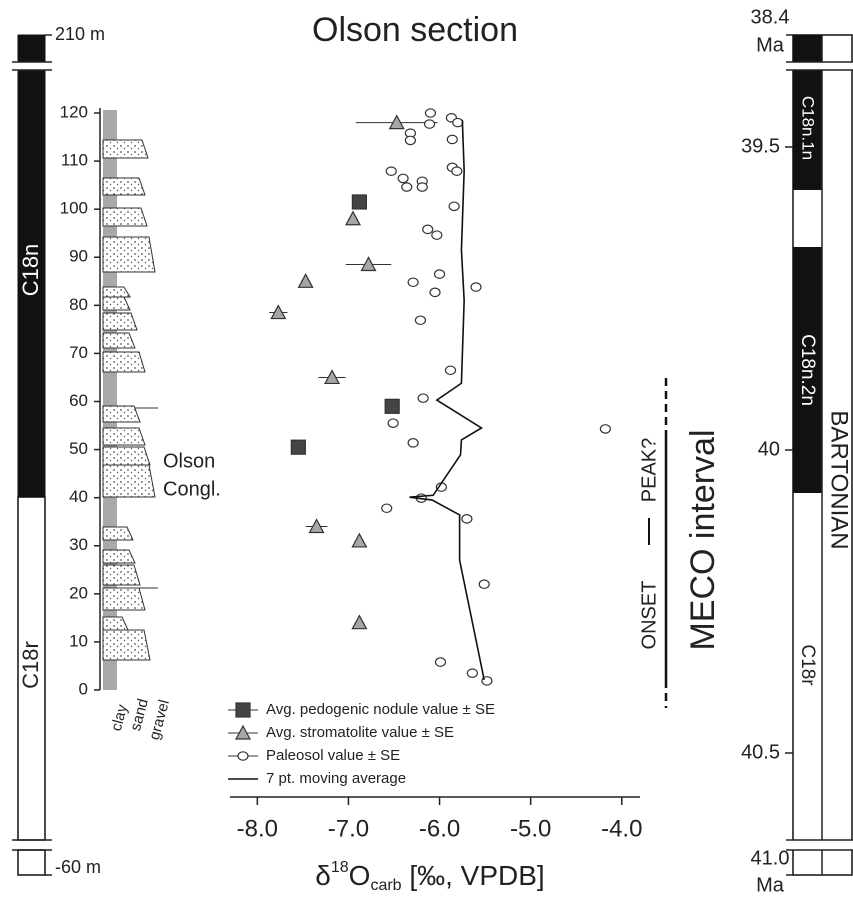 This screenshot has width=853, height=902. Describe the element at coordinates (78, 400) in the screenshot. I see `y-tick-label: 60` at that location.